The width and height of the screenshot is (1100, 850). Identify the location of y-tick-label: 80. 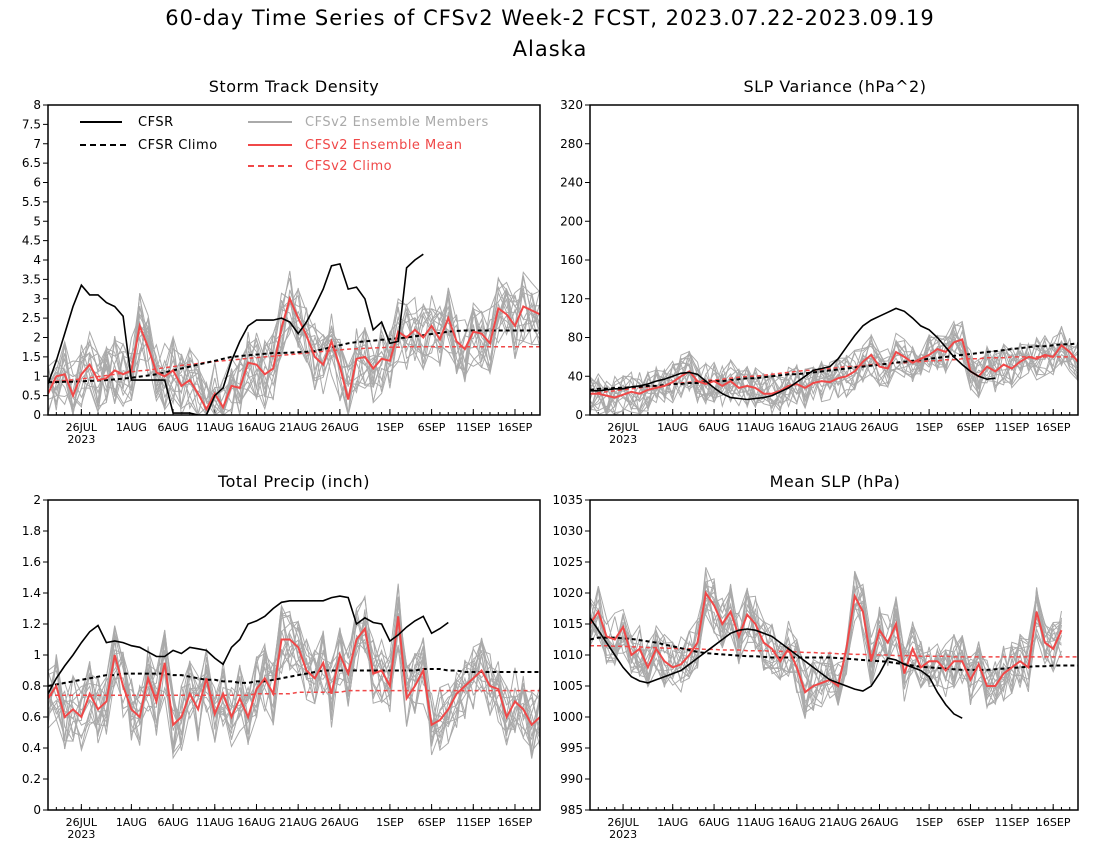
(575, 338).